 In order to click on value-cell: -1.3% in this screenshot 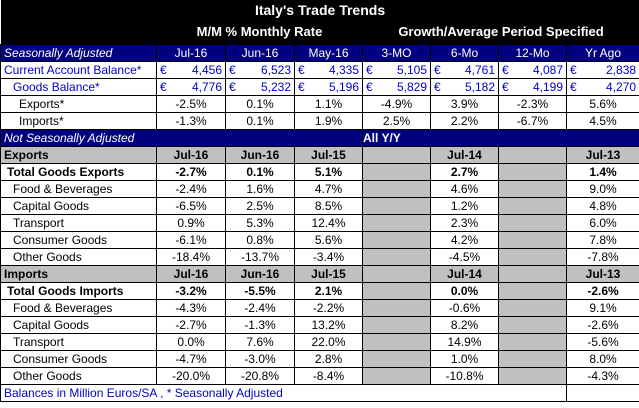, I will do `click(191, 120)`.